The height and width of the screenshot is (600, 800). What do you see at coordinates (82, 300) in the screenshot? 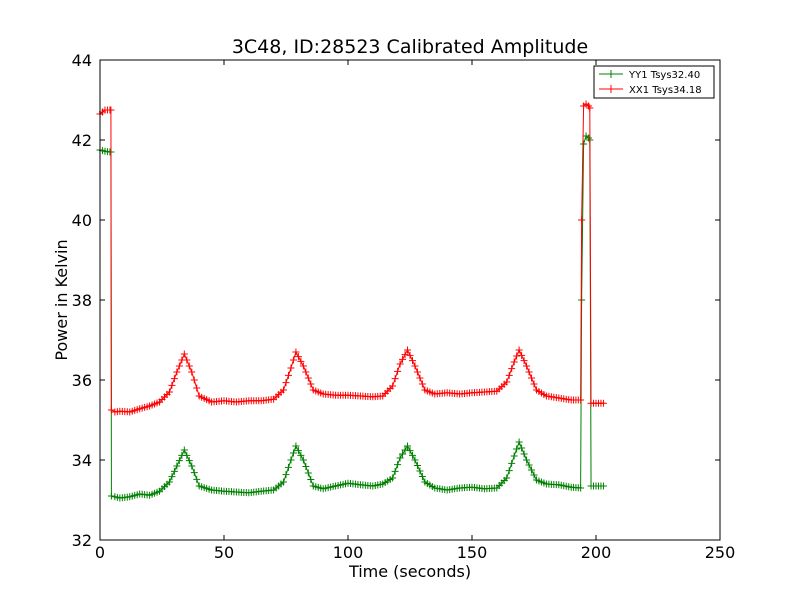
I see `y-tick-label: 38` at bounding box center [82, 300].